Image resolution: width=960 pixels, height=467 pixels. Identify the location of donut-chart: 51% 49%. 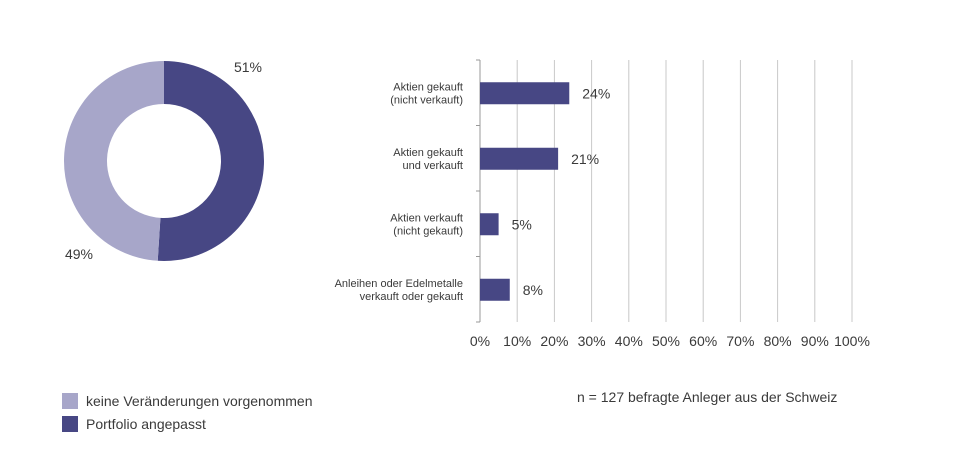
(164, 160).